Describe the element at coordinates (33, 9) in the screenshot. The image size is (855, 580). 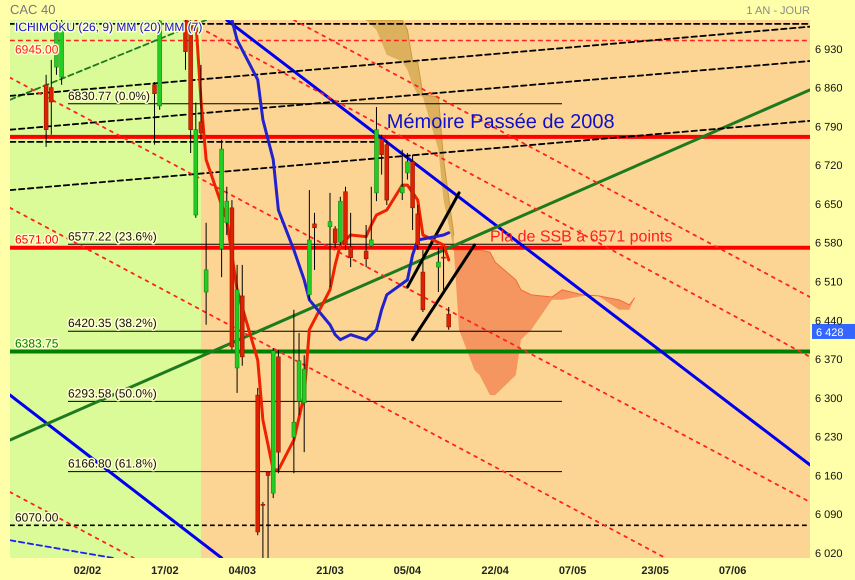
I see `chart-title: CAC 40` at that location.